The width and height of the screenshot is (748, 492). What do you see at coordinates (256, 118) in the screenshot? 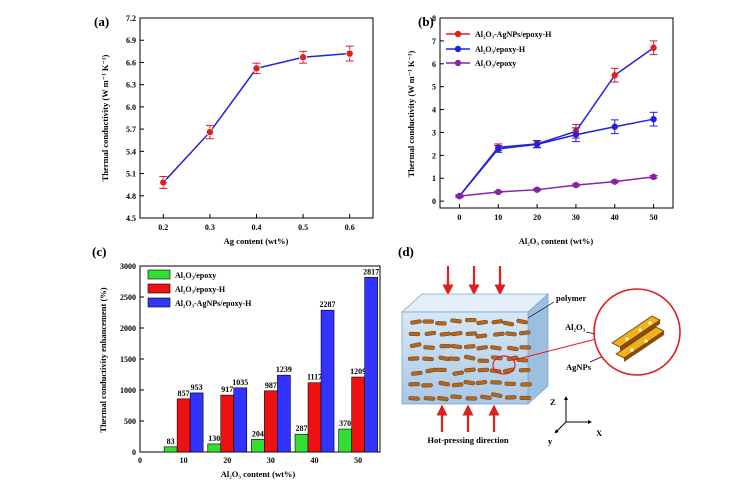
I see `panel-a-plot-frame` at bounding box center [256, 118].